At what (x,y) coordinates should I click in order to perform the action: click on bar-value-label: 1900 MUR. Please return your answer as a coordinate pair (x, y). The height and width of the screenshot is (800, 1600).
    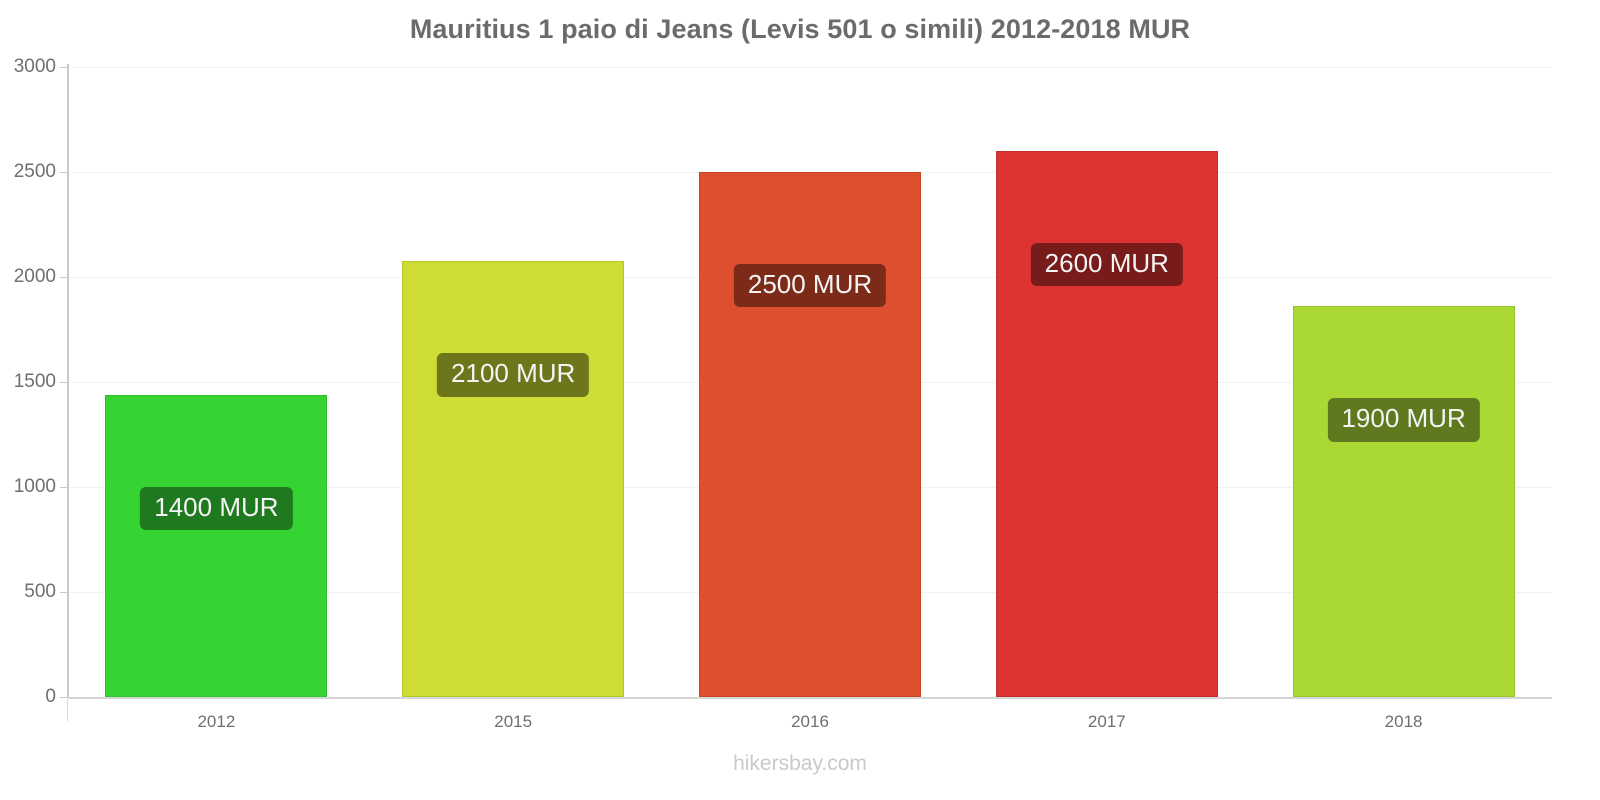
    Looking at the image, I should click on (1403, 420).